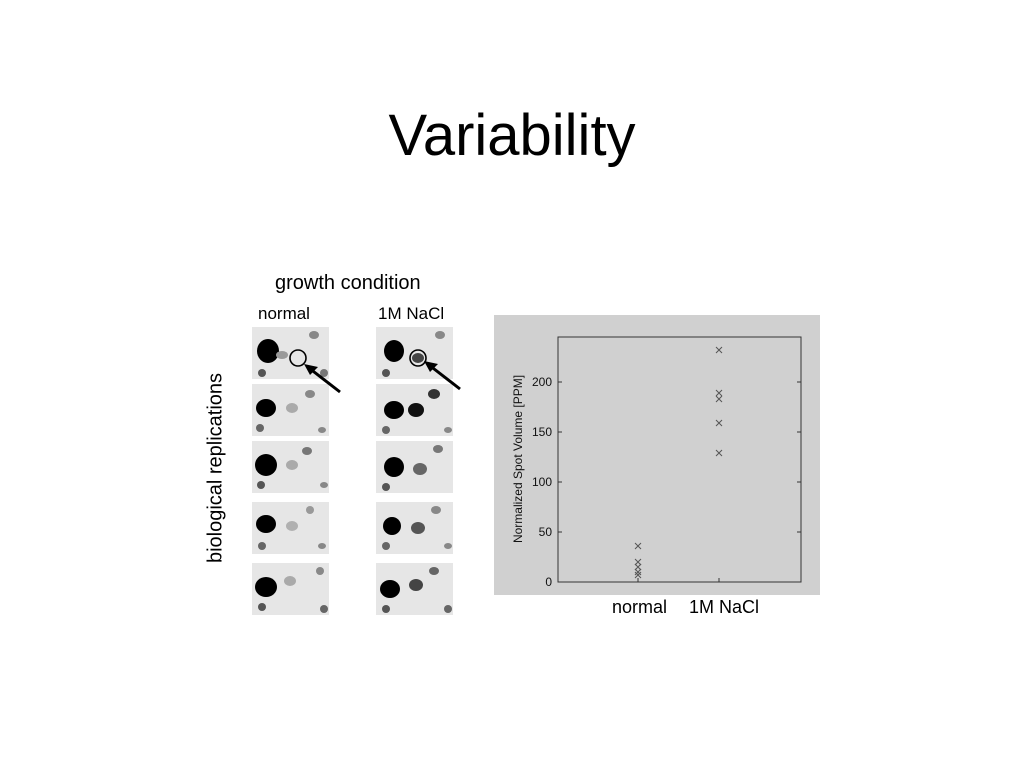  I want to click on y-tick-label-2: 100, so click(542, 482).